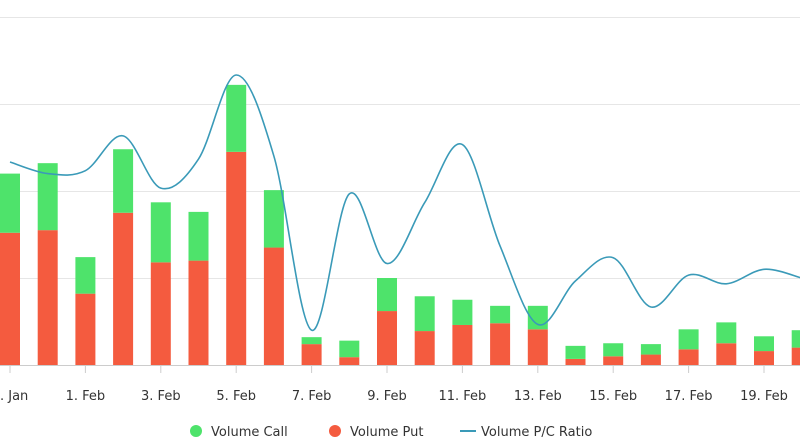  What do you see at coordinates (249, 432) in the screenshot?
I see `legend-label: Volume Call` at bounding box center [249, 432].